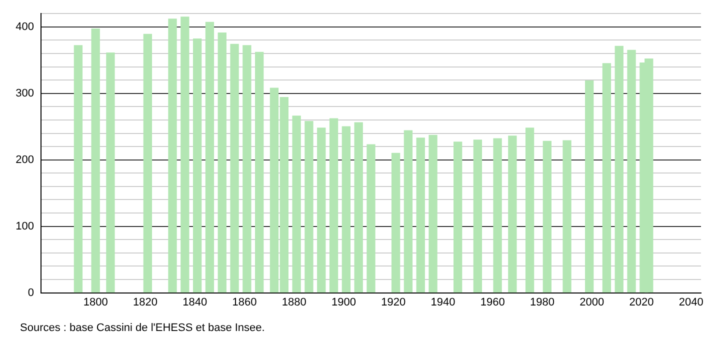  What do you see at coordinates (95, 302) in the screenshot?
I see `x-tick-label: 1800` at bounding box center [95, 302].